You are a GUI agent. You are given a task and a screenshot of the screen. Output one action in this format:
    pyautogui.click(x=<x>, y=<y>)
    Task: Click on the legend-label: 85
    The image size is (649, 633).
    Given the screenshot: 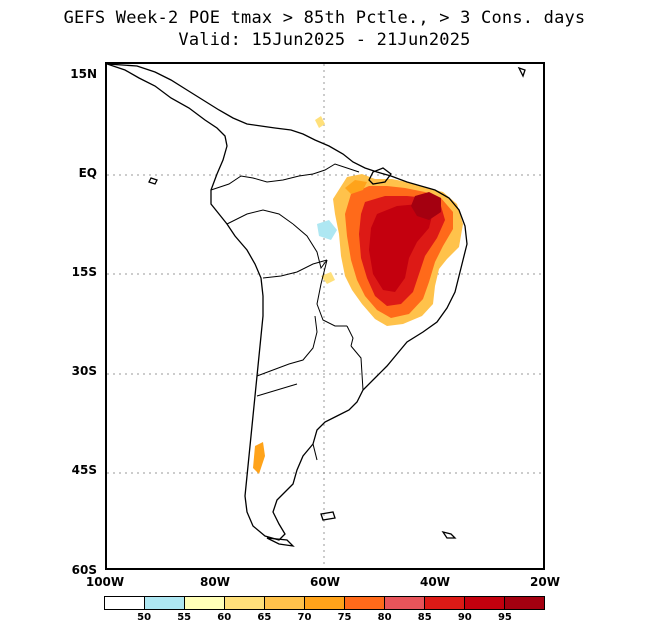 What is the action you would take?
    pyautogui.click(x=424, y=617)
    